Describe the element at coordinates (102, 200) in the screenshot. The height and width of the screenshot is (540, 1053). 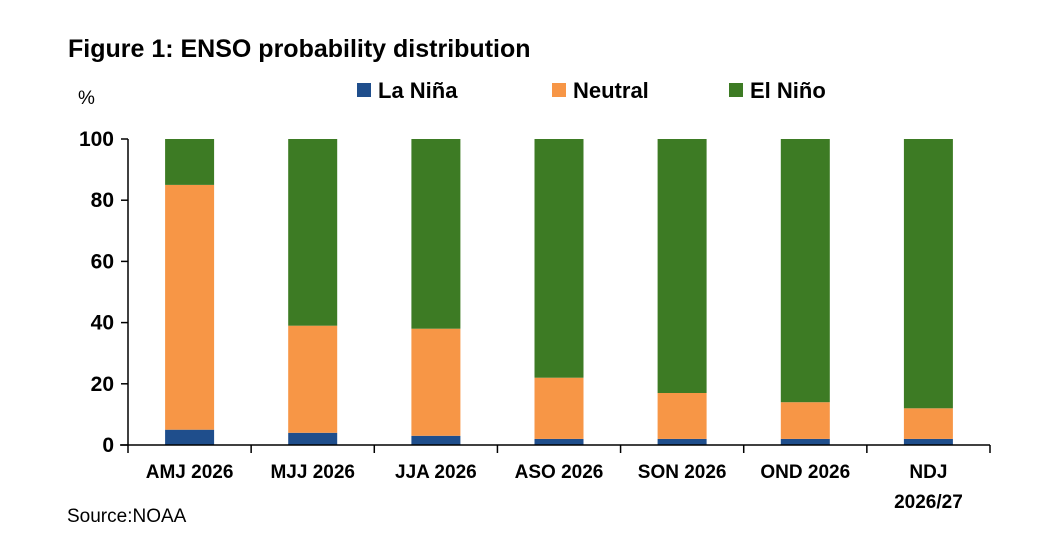
I see `y-tick-label: 80` at that location.